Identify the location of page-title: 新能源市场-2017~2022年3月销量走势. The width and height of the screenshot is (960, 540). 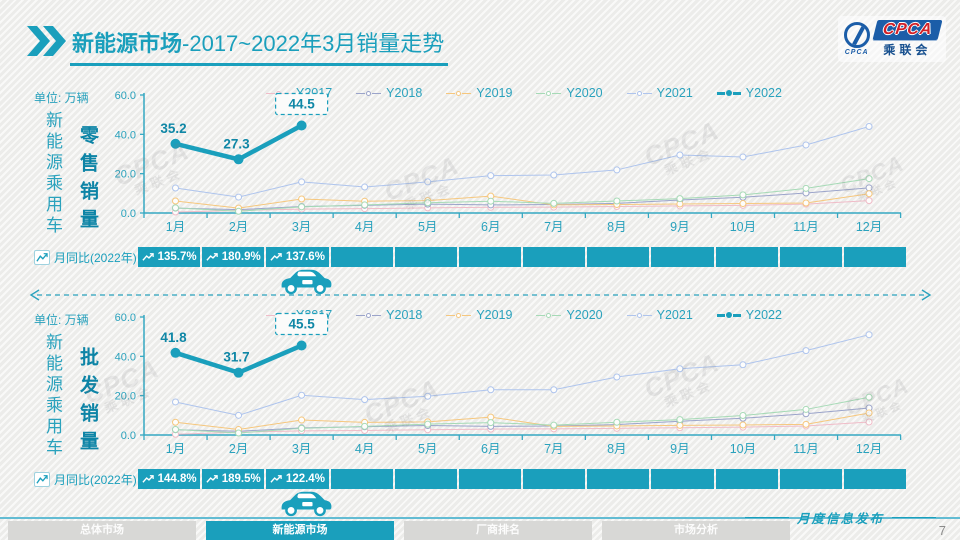
(259, 46).